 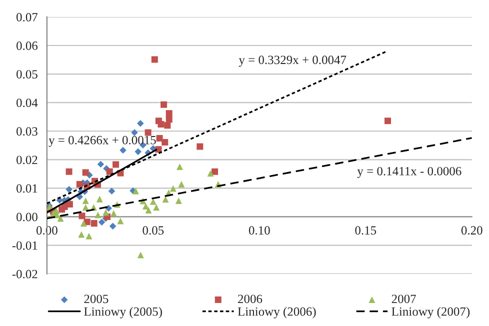 I want to click on legend-label: 2007, so click(x=404, y=299).